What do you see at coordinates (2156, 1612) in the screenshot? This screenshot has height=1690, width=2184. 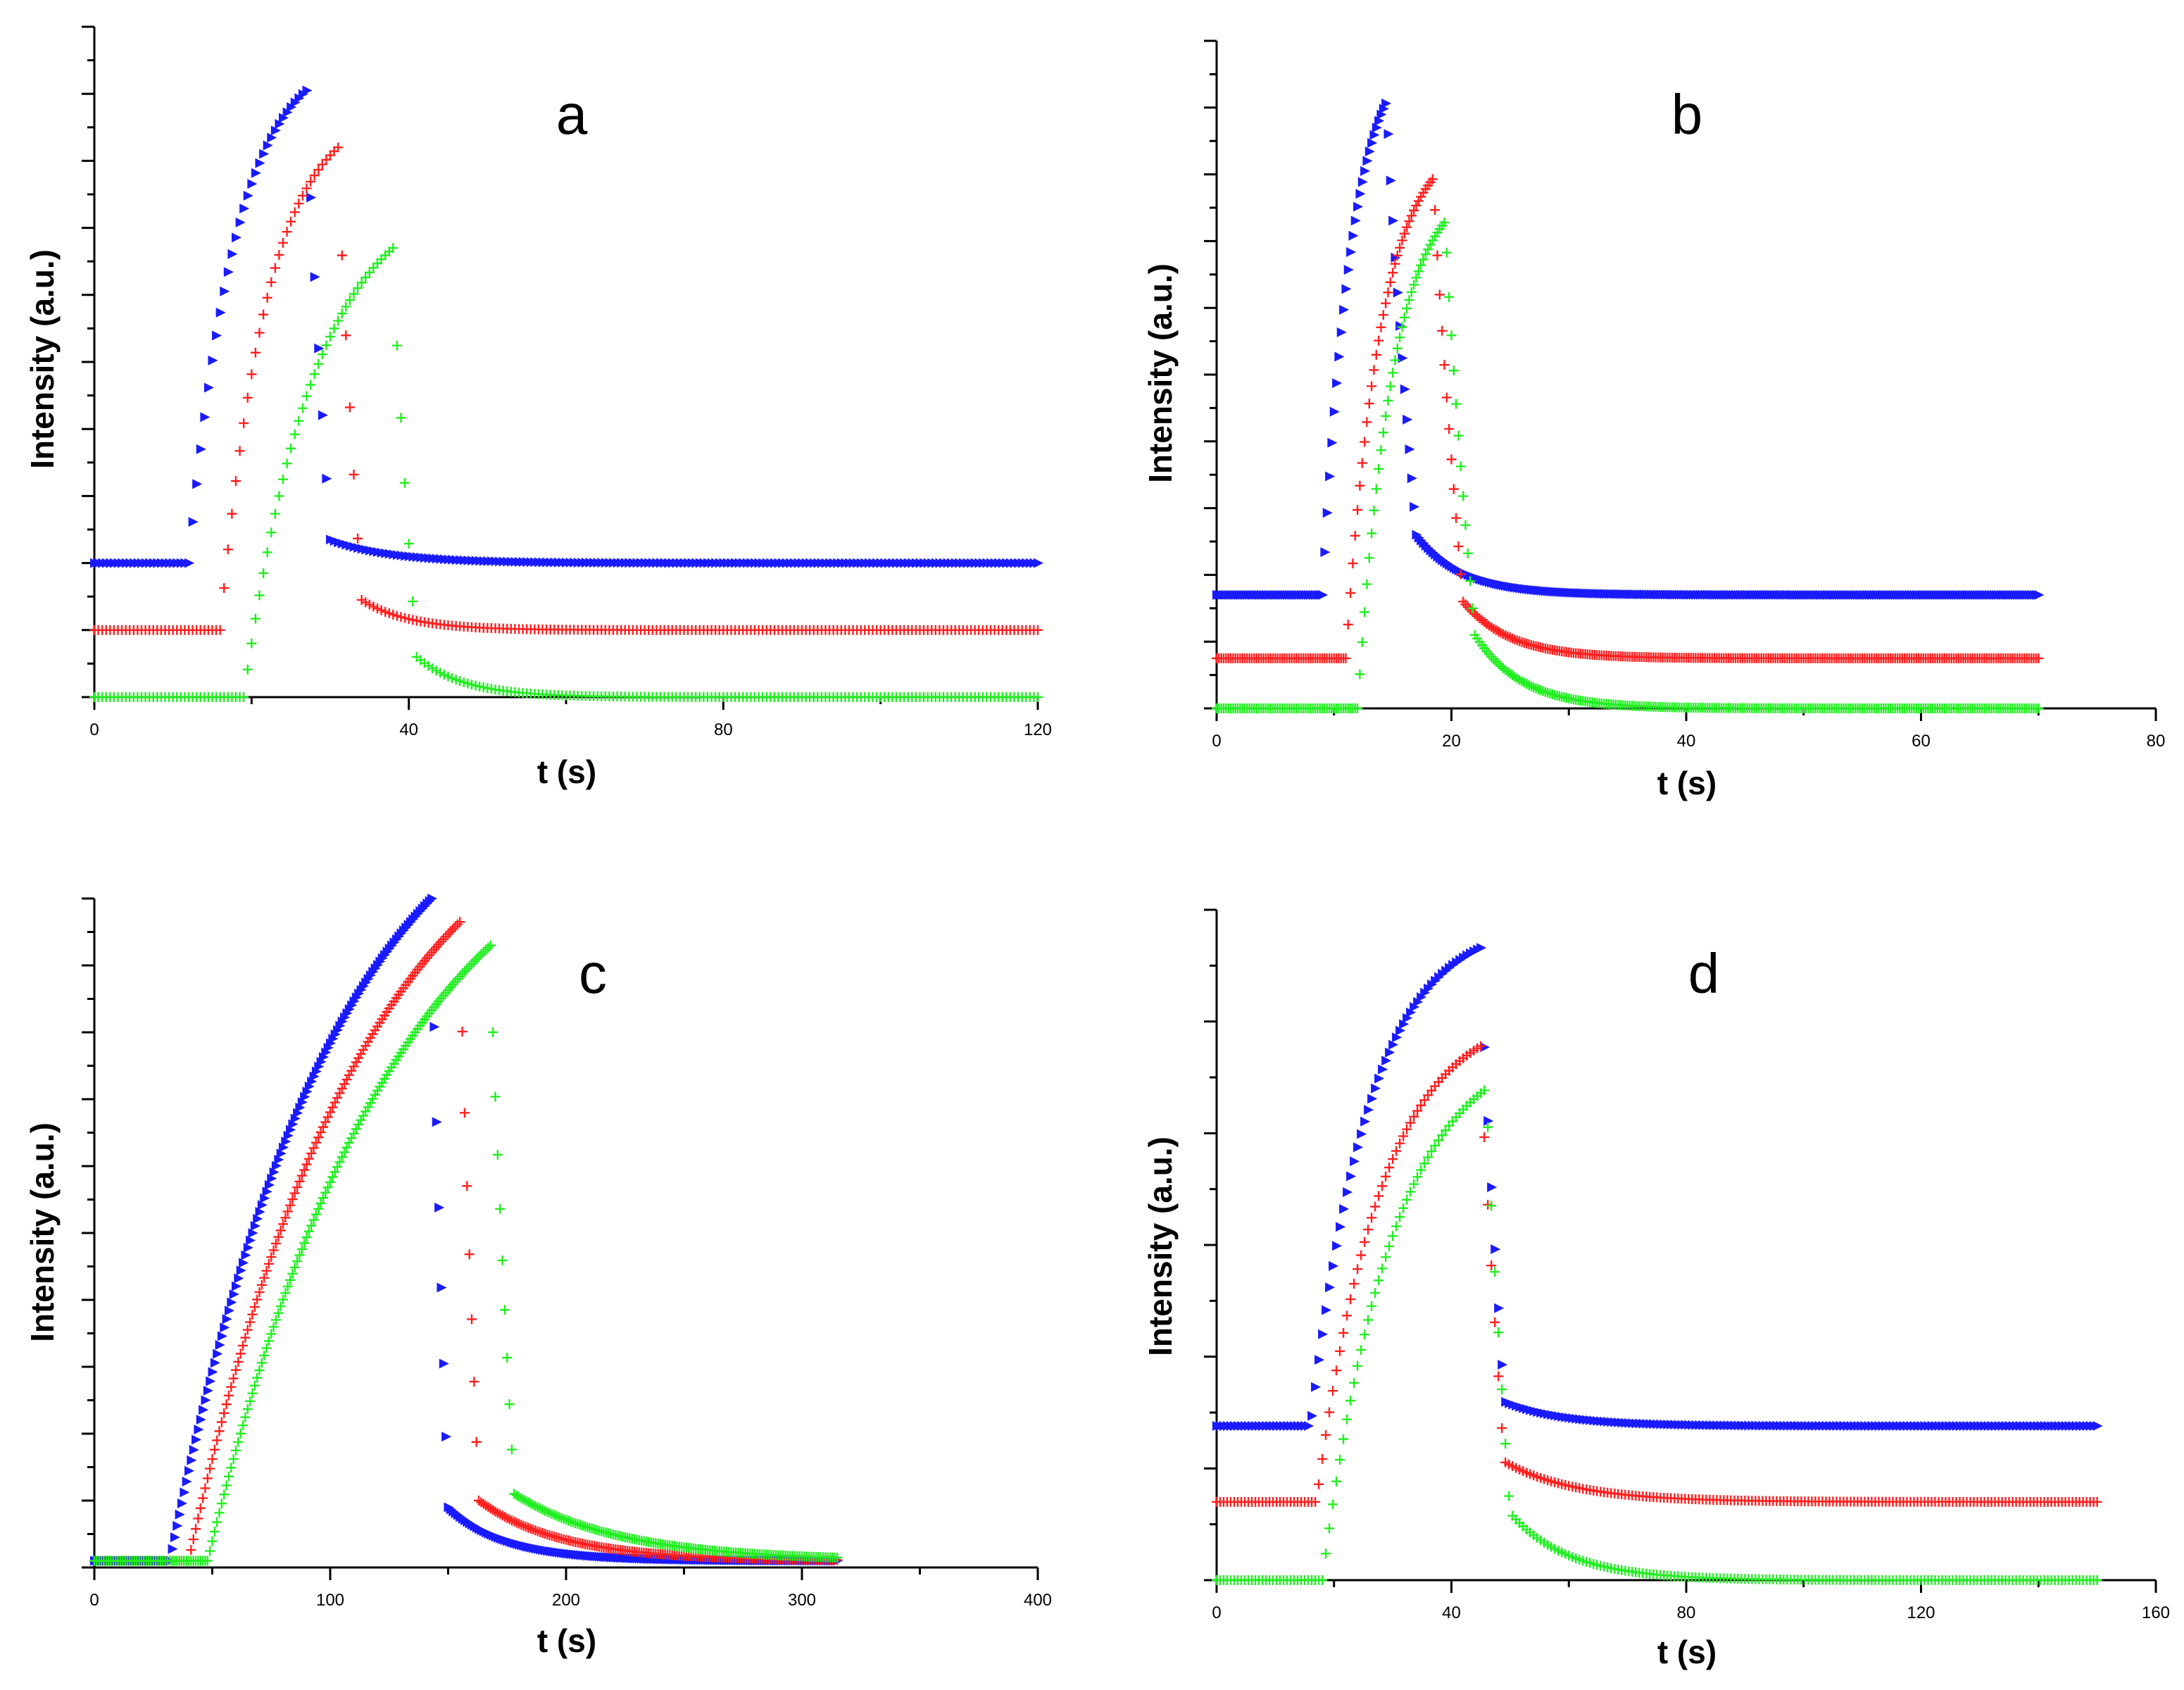 I see `panel-d-x-tick-label: 160` at bounding box center [2156, 1612].